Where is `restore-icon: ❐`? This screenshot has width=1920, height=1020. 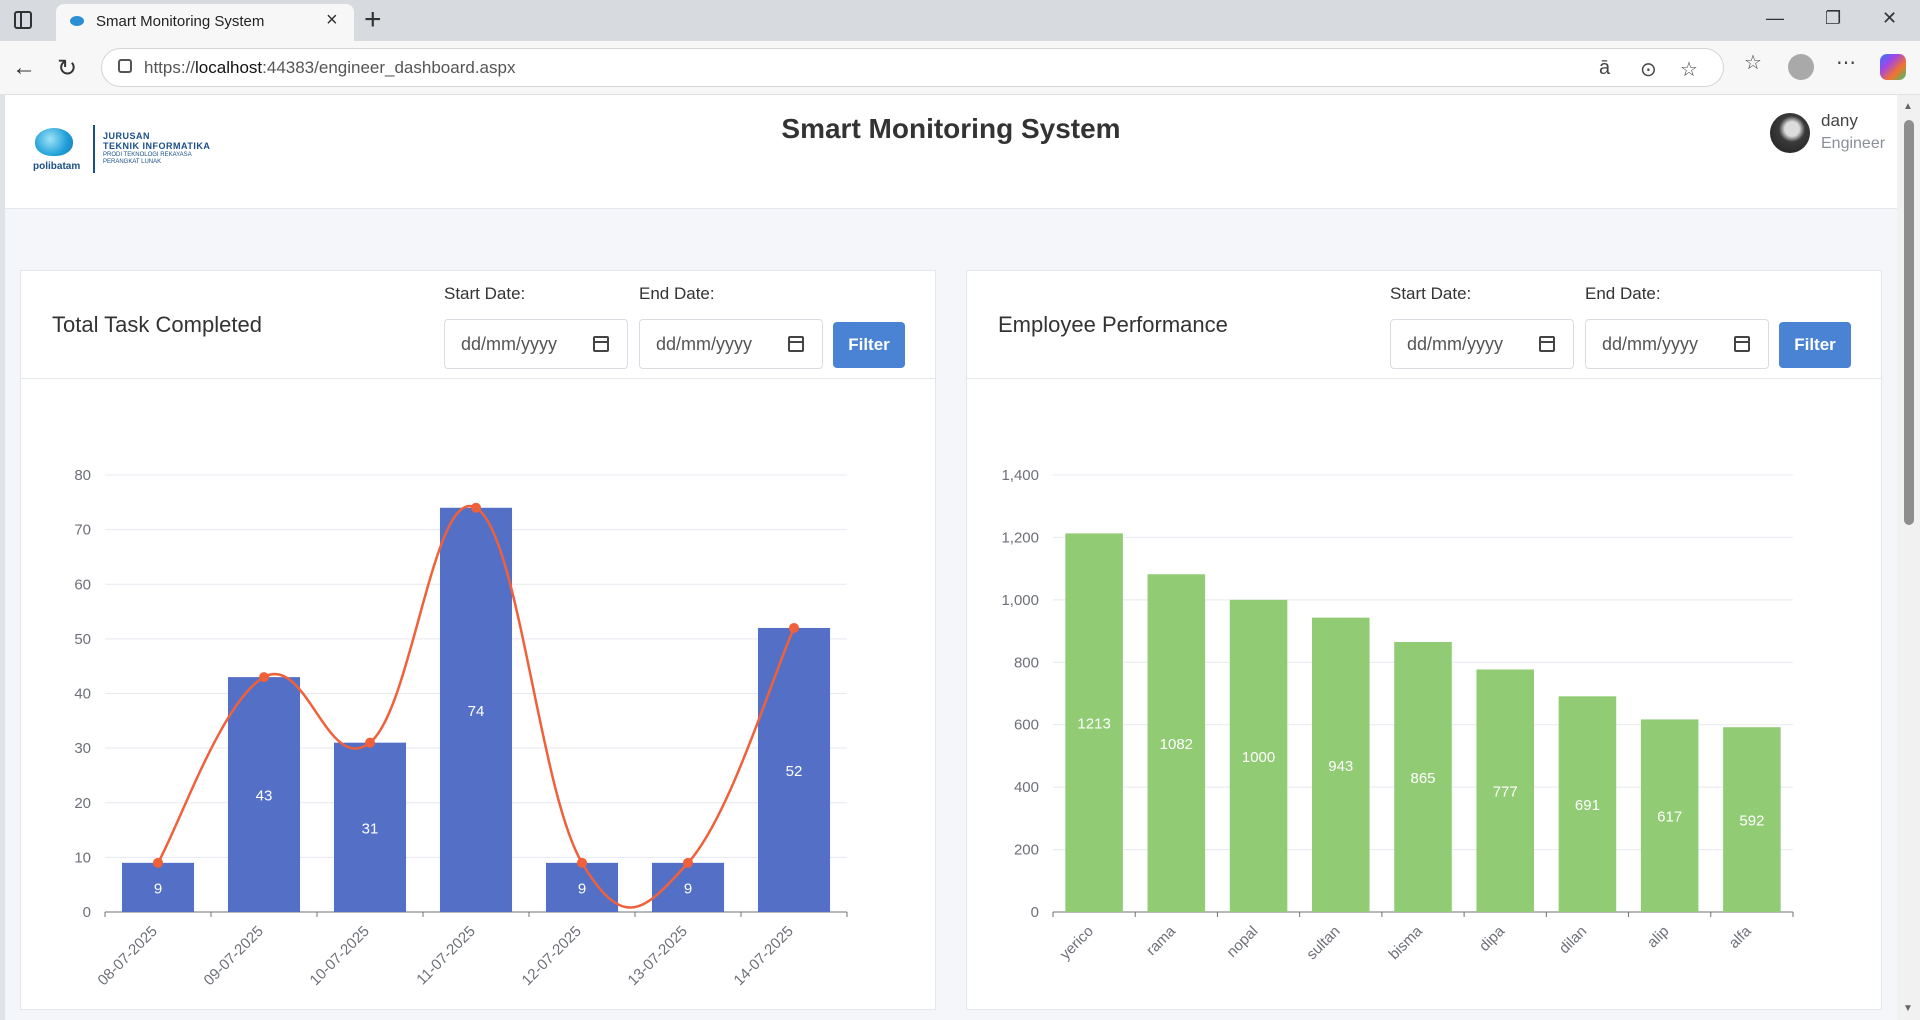 restore-icon: ❐ is located at coordinates (1833, 18).